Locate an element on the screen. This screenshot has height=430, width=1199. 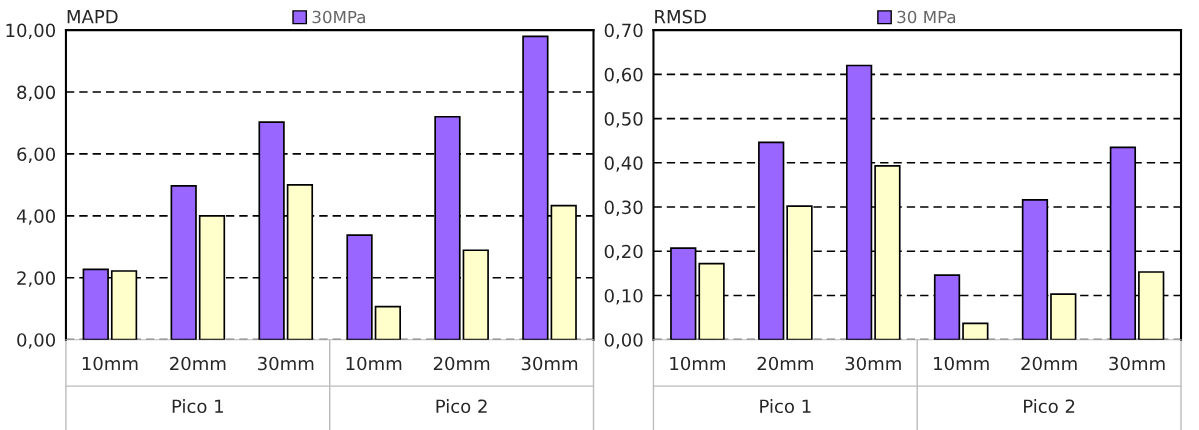
y-tick-label: 0,10 is located at coordinates (623, 296).